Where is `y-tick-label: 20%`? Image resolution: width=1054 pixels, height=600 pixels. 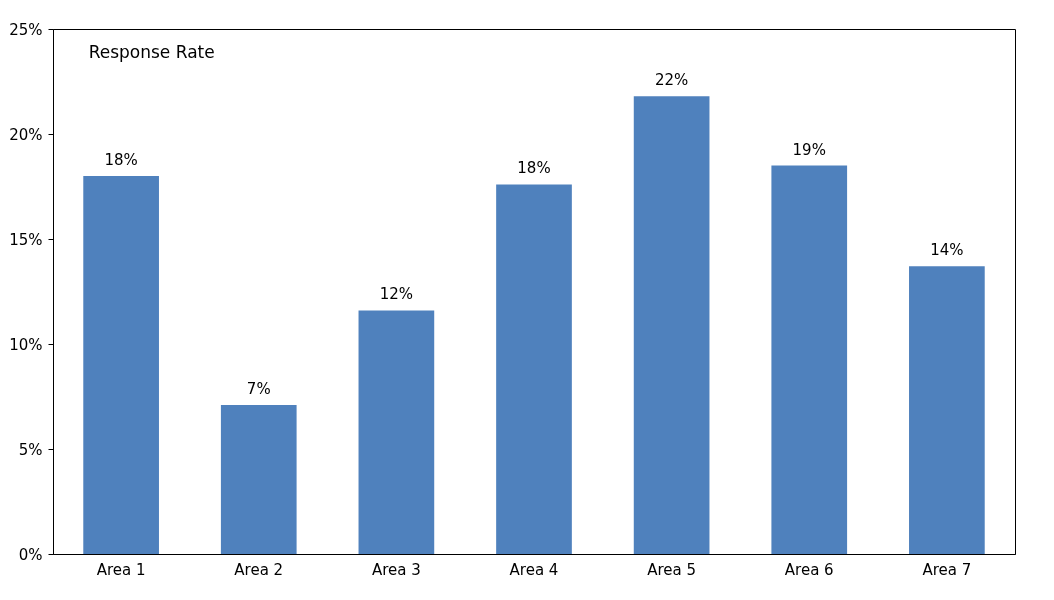 y-tick-label: 20% is located at coordinates (26, 134).